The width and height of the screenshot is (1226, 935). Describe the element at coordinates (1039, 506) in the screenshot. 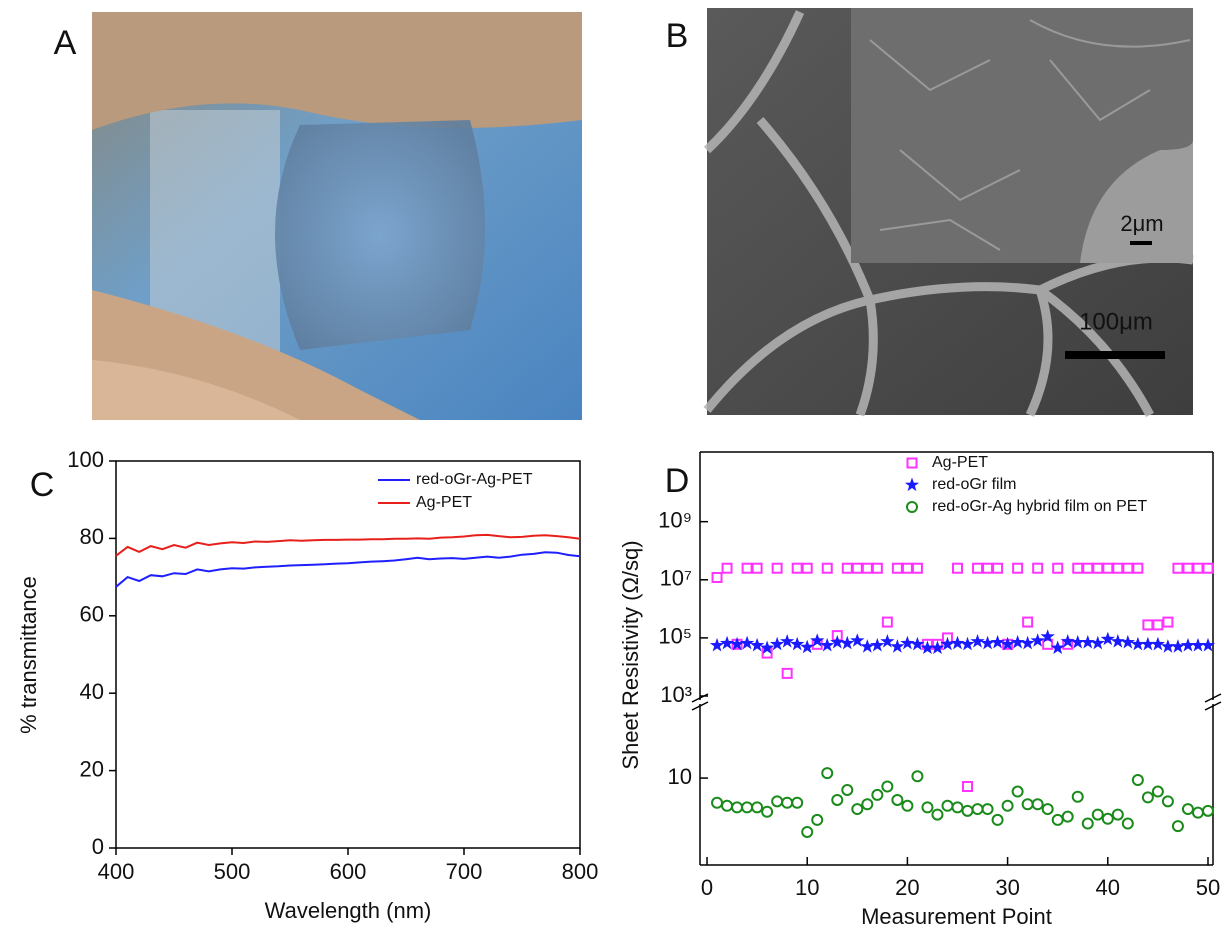

I see `legend-label: red-oGr-Ag hybrid film on PET` at that location.